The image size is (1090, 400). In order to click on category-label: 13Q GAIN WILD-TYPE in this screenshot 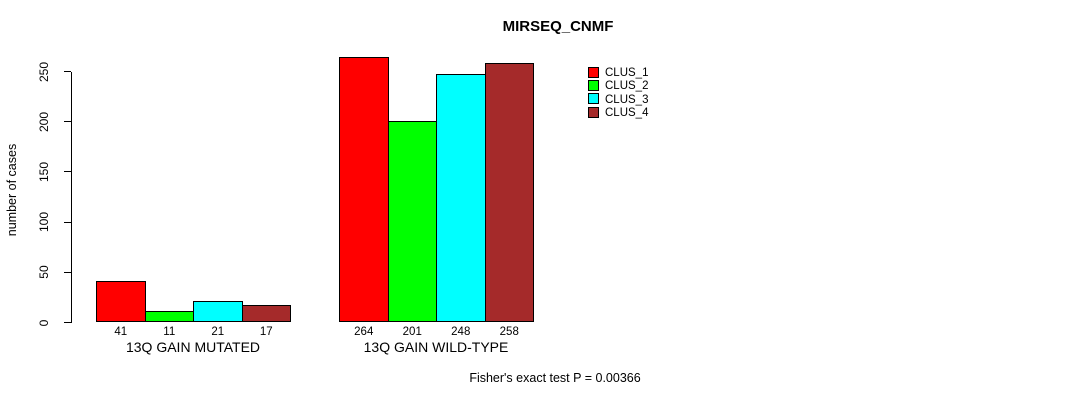, I will do `click(436, 347)`.